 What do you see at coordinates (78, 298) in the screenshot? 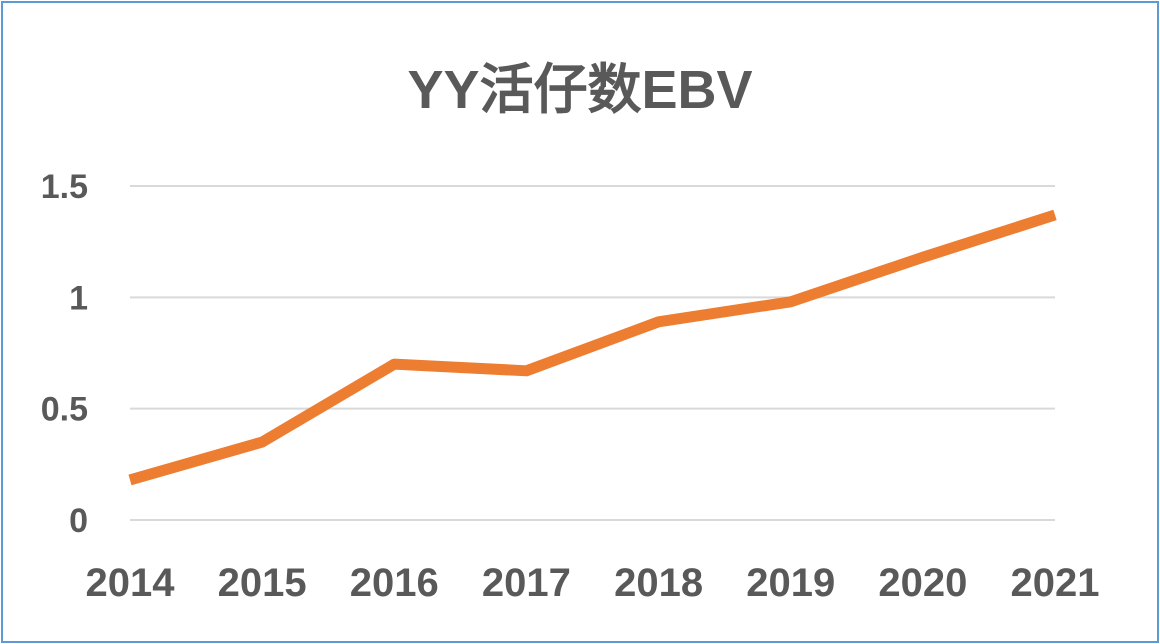
I see `y-tick-label: 1` at bounding box center [78, 298].